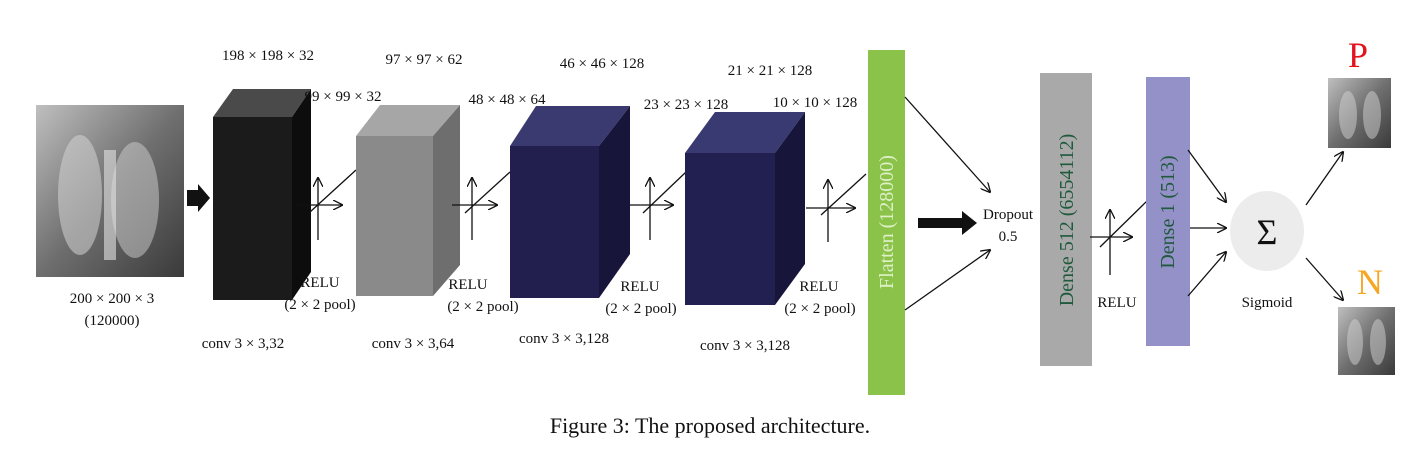 This screenshot has width=1420, height=453. Describe the element at coordinates (446, 200) in the screenshot. I see `conv-block-2-side` at that location.